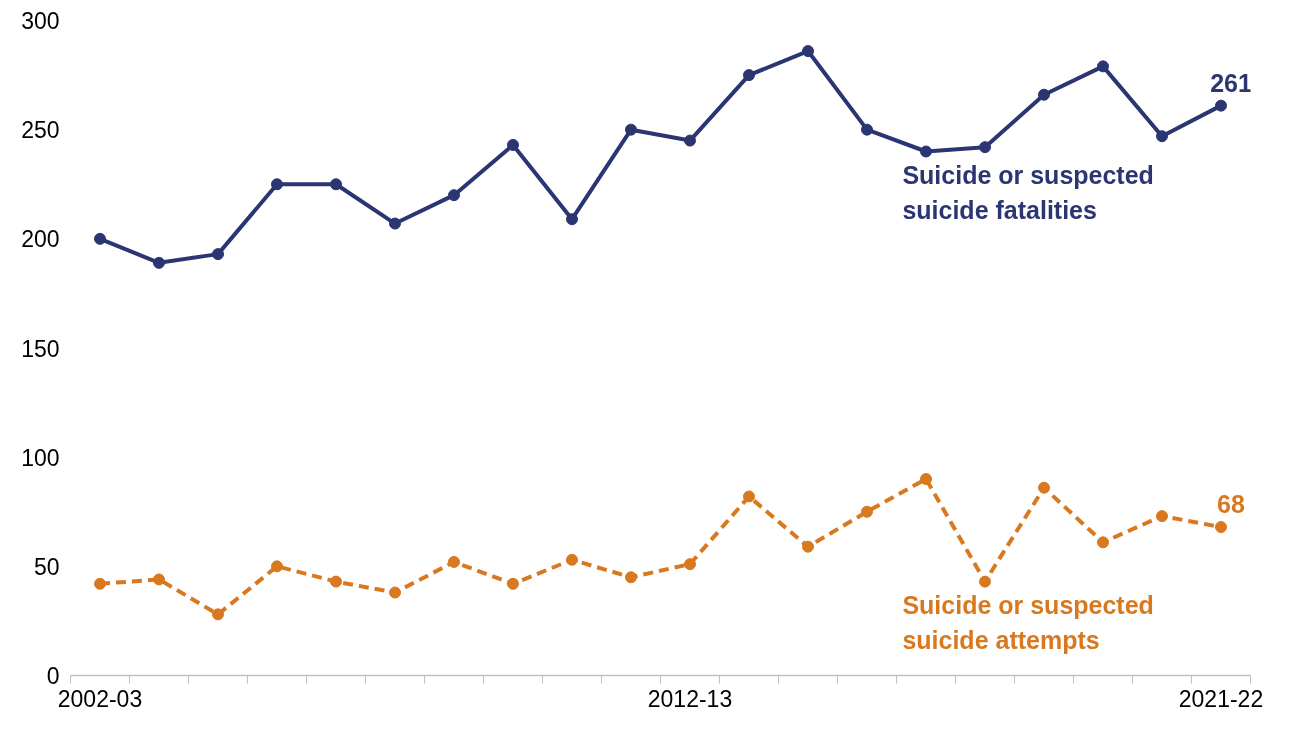 The image size is (1294, 743). Describe the element at coordinates (40, 239) in the screenshot. I see `y-tick-label: 200` at that location.